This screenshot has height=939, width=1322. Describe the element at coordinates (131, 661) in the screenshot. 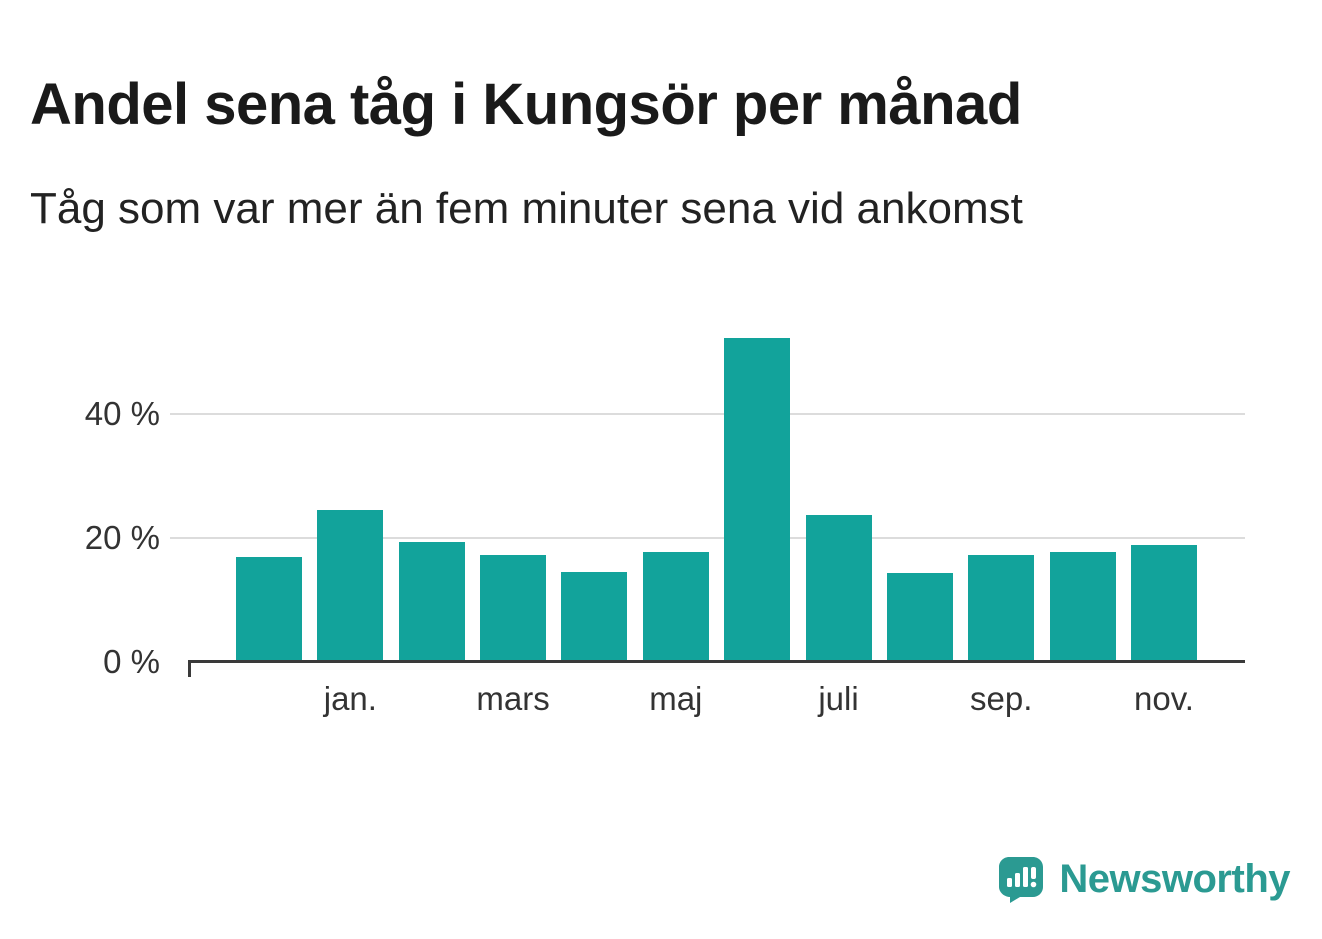

I see `y-tick-label: 0 %` at that location.